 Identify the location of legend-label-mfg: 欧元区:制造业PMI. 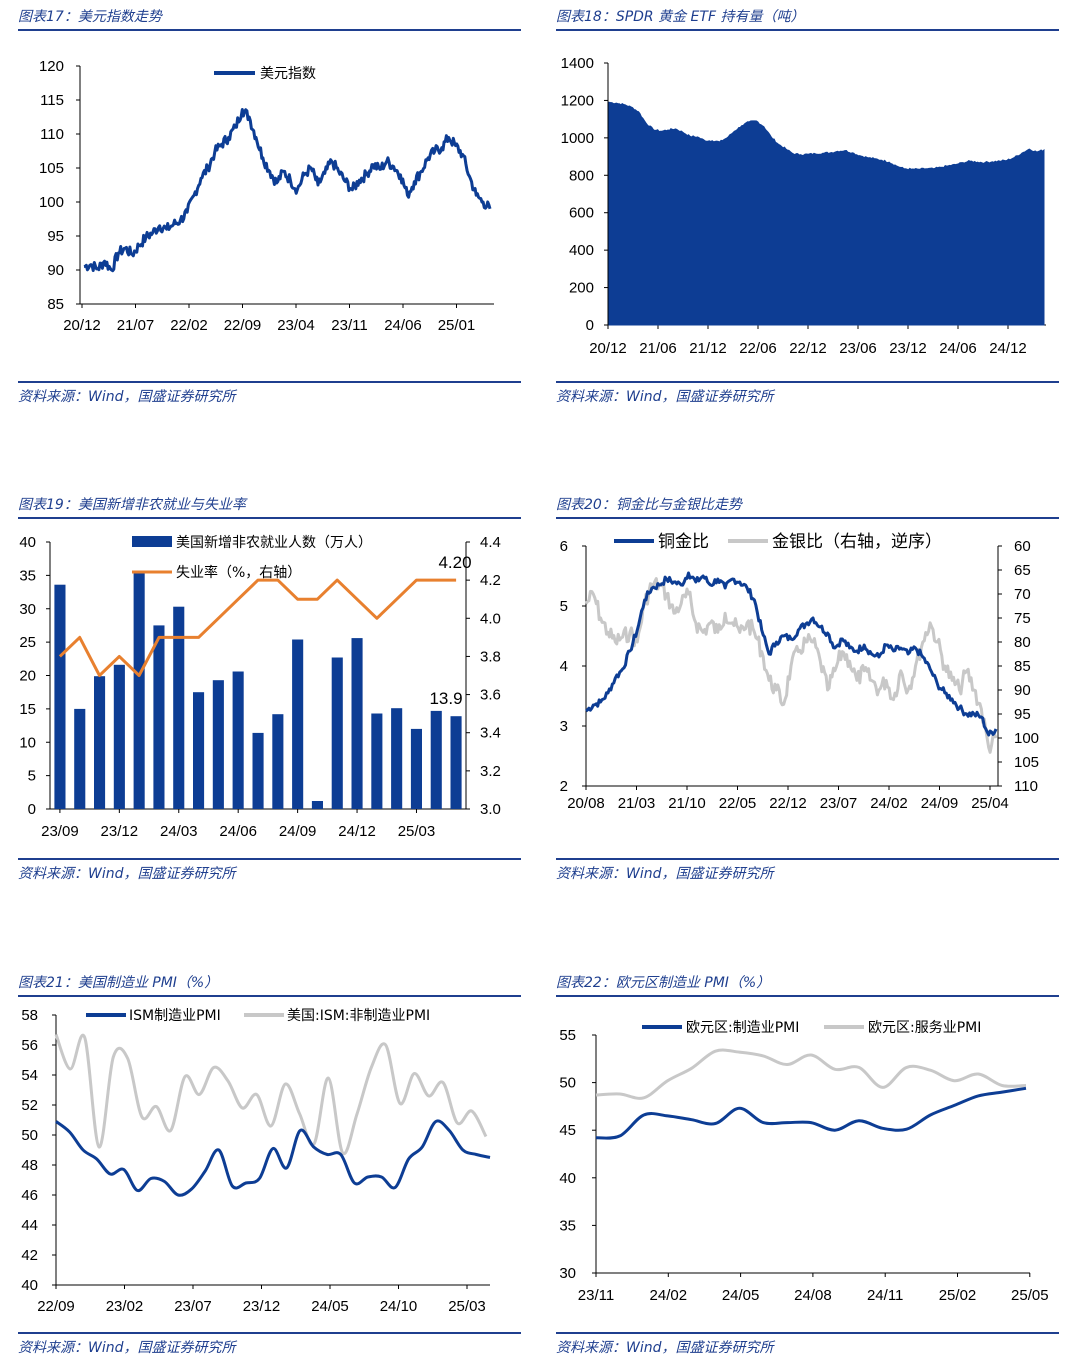
(742, 1028).